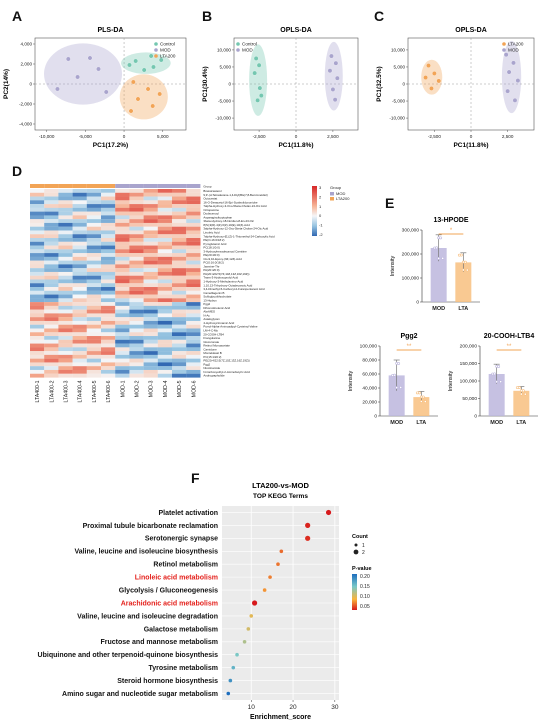  I want to click on heatmap-row-label: 13-Hydrox, so click(210, 300).